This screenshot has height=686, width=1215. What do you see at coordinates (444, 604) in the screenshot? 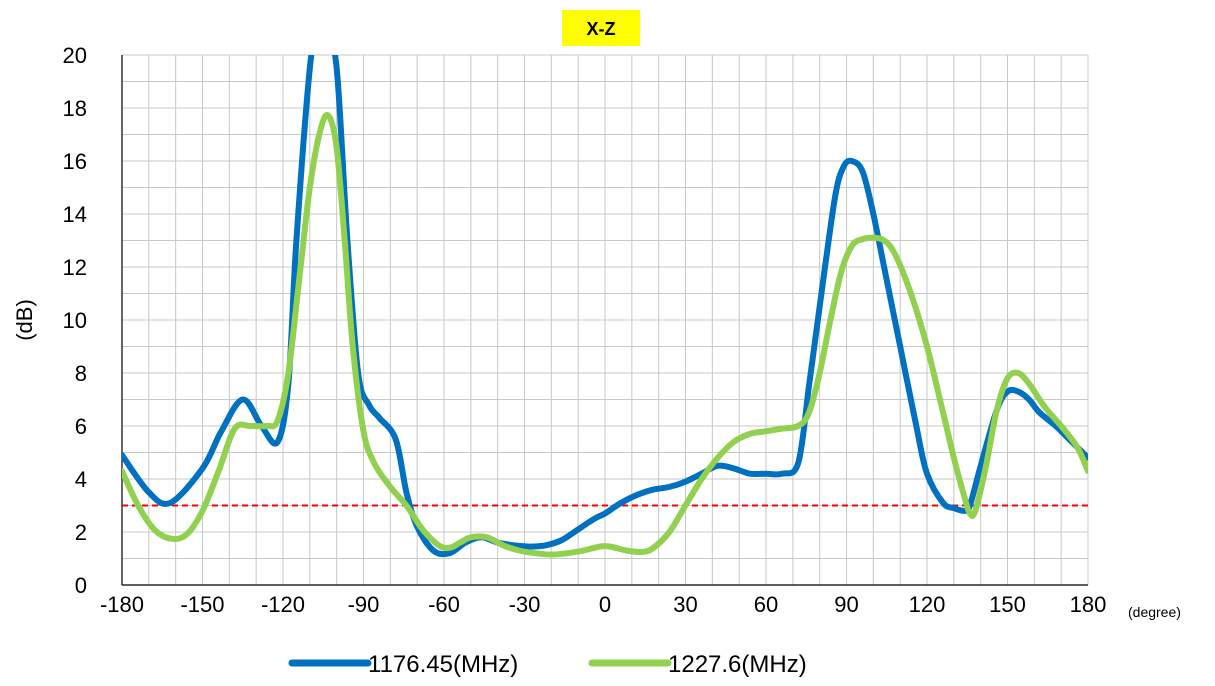
I see `x-tick-label: -60` at bounding box center [444, 604].